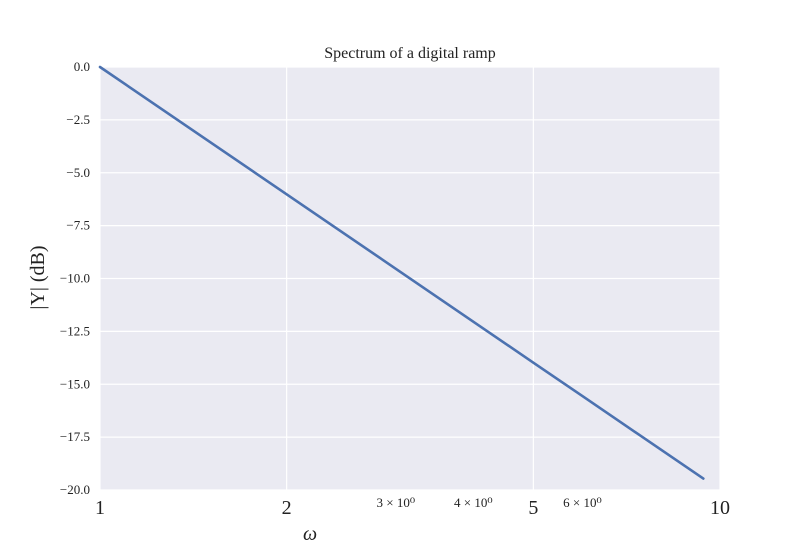 Image resolution: width=800 pixels, height=550 pixels. I want to click on y-tick-label: −20.0, so click(75, 489).